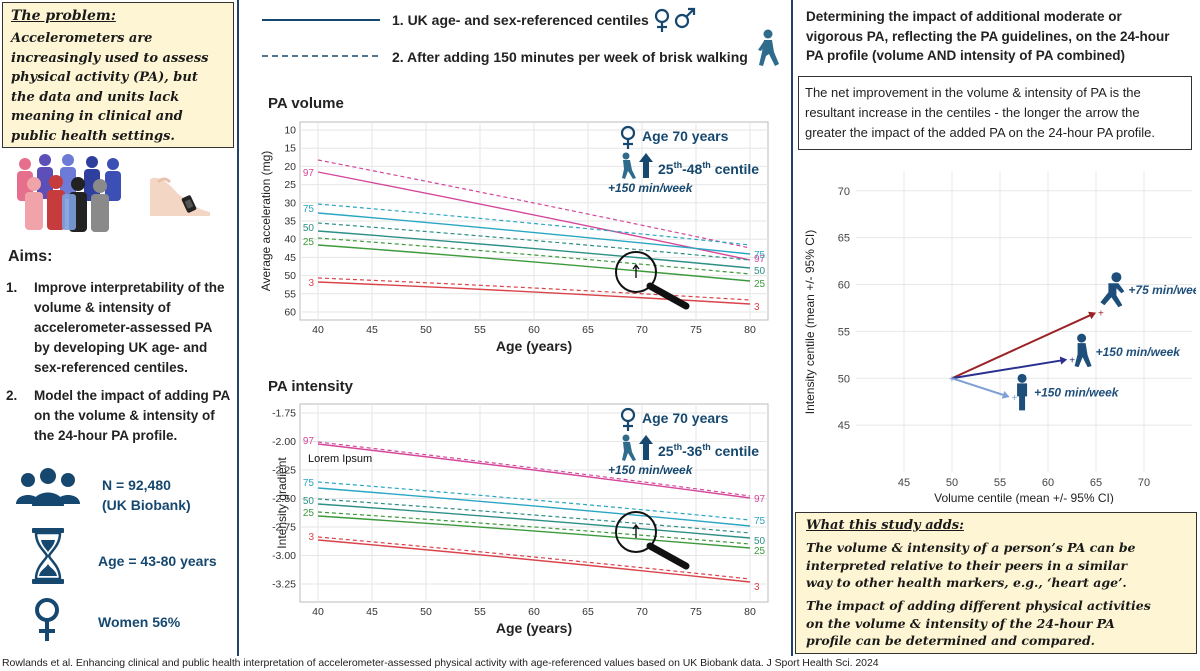 Image resolution: width=1200 pixels, height=671 pixels. What do you see at coordinates (1077, 392) in the screenshot?
I see `series-label: +150 min/week` at bounding box center [1077, 392].